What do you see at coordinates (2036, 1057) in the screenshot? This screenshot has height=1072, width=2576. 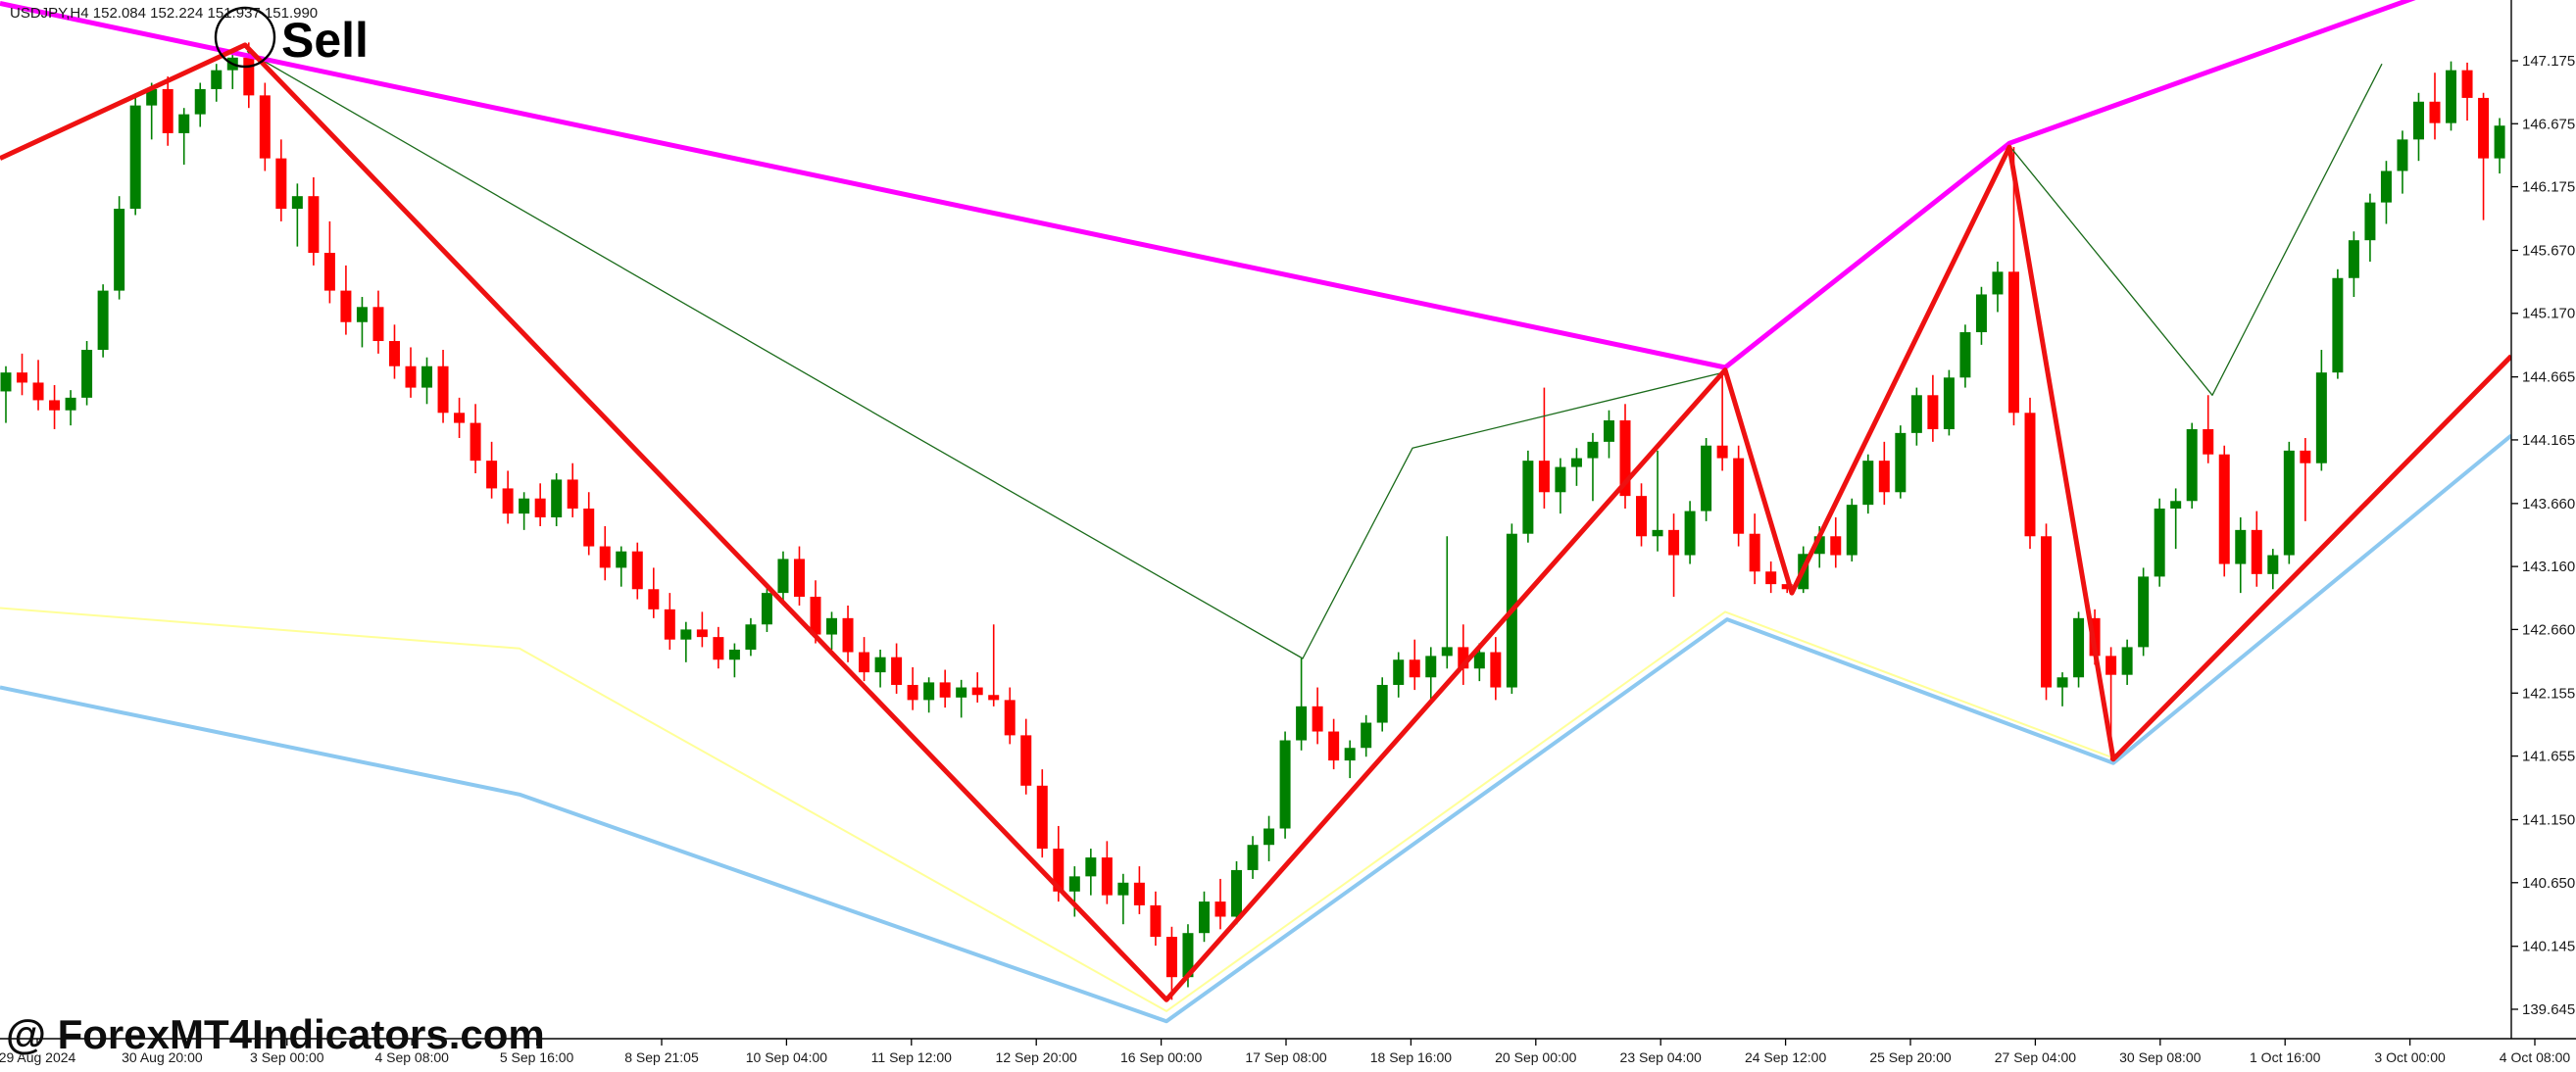 I see `x-axis-label: 27 Sep 04:00` at bounding box center [2036, 1057].